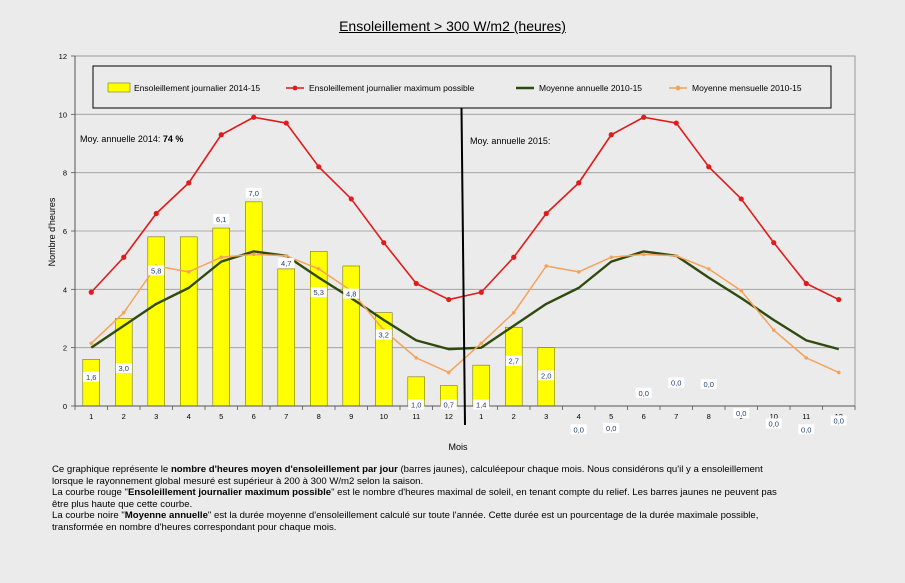 The image size is (905, 583). I want to click on data-label: 5,8, so click(156, 270).